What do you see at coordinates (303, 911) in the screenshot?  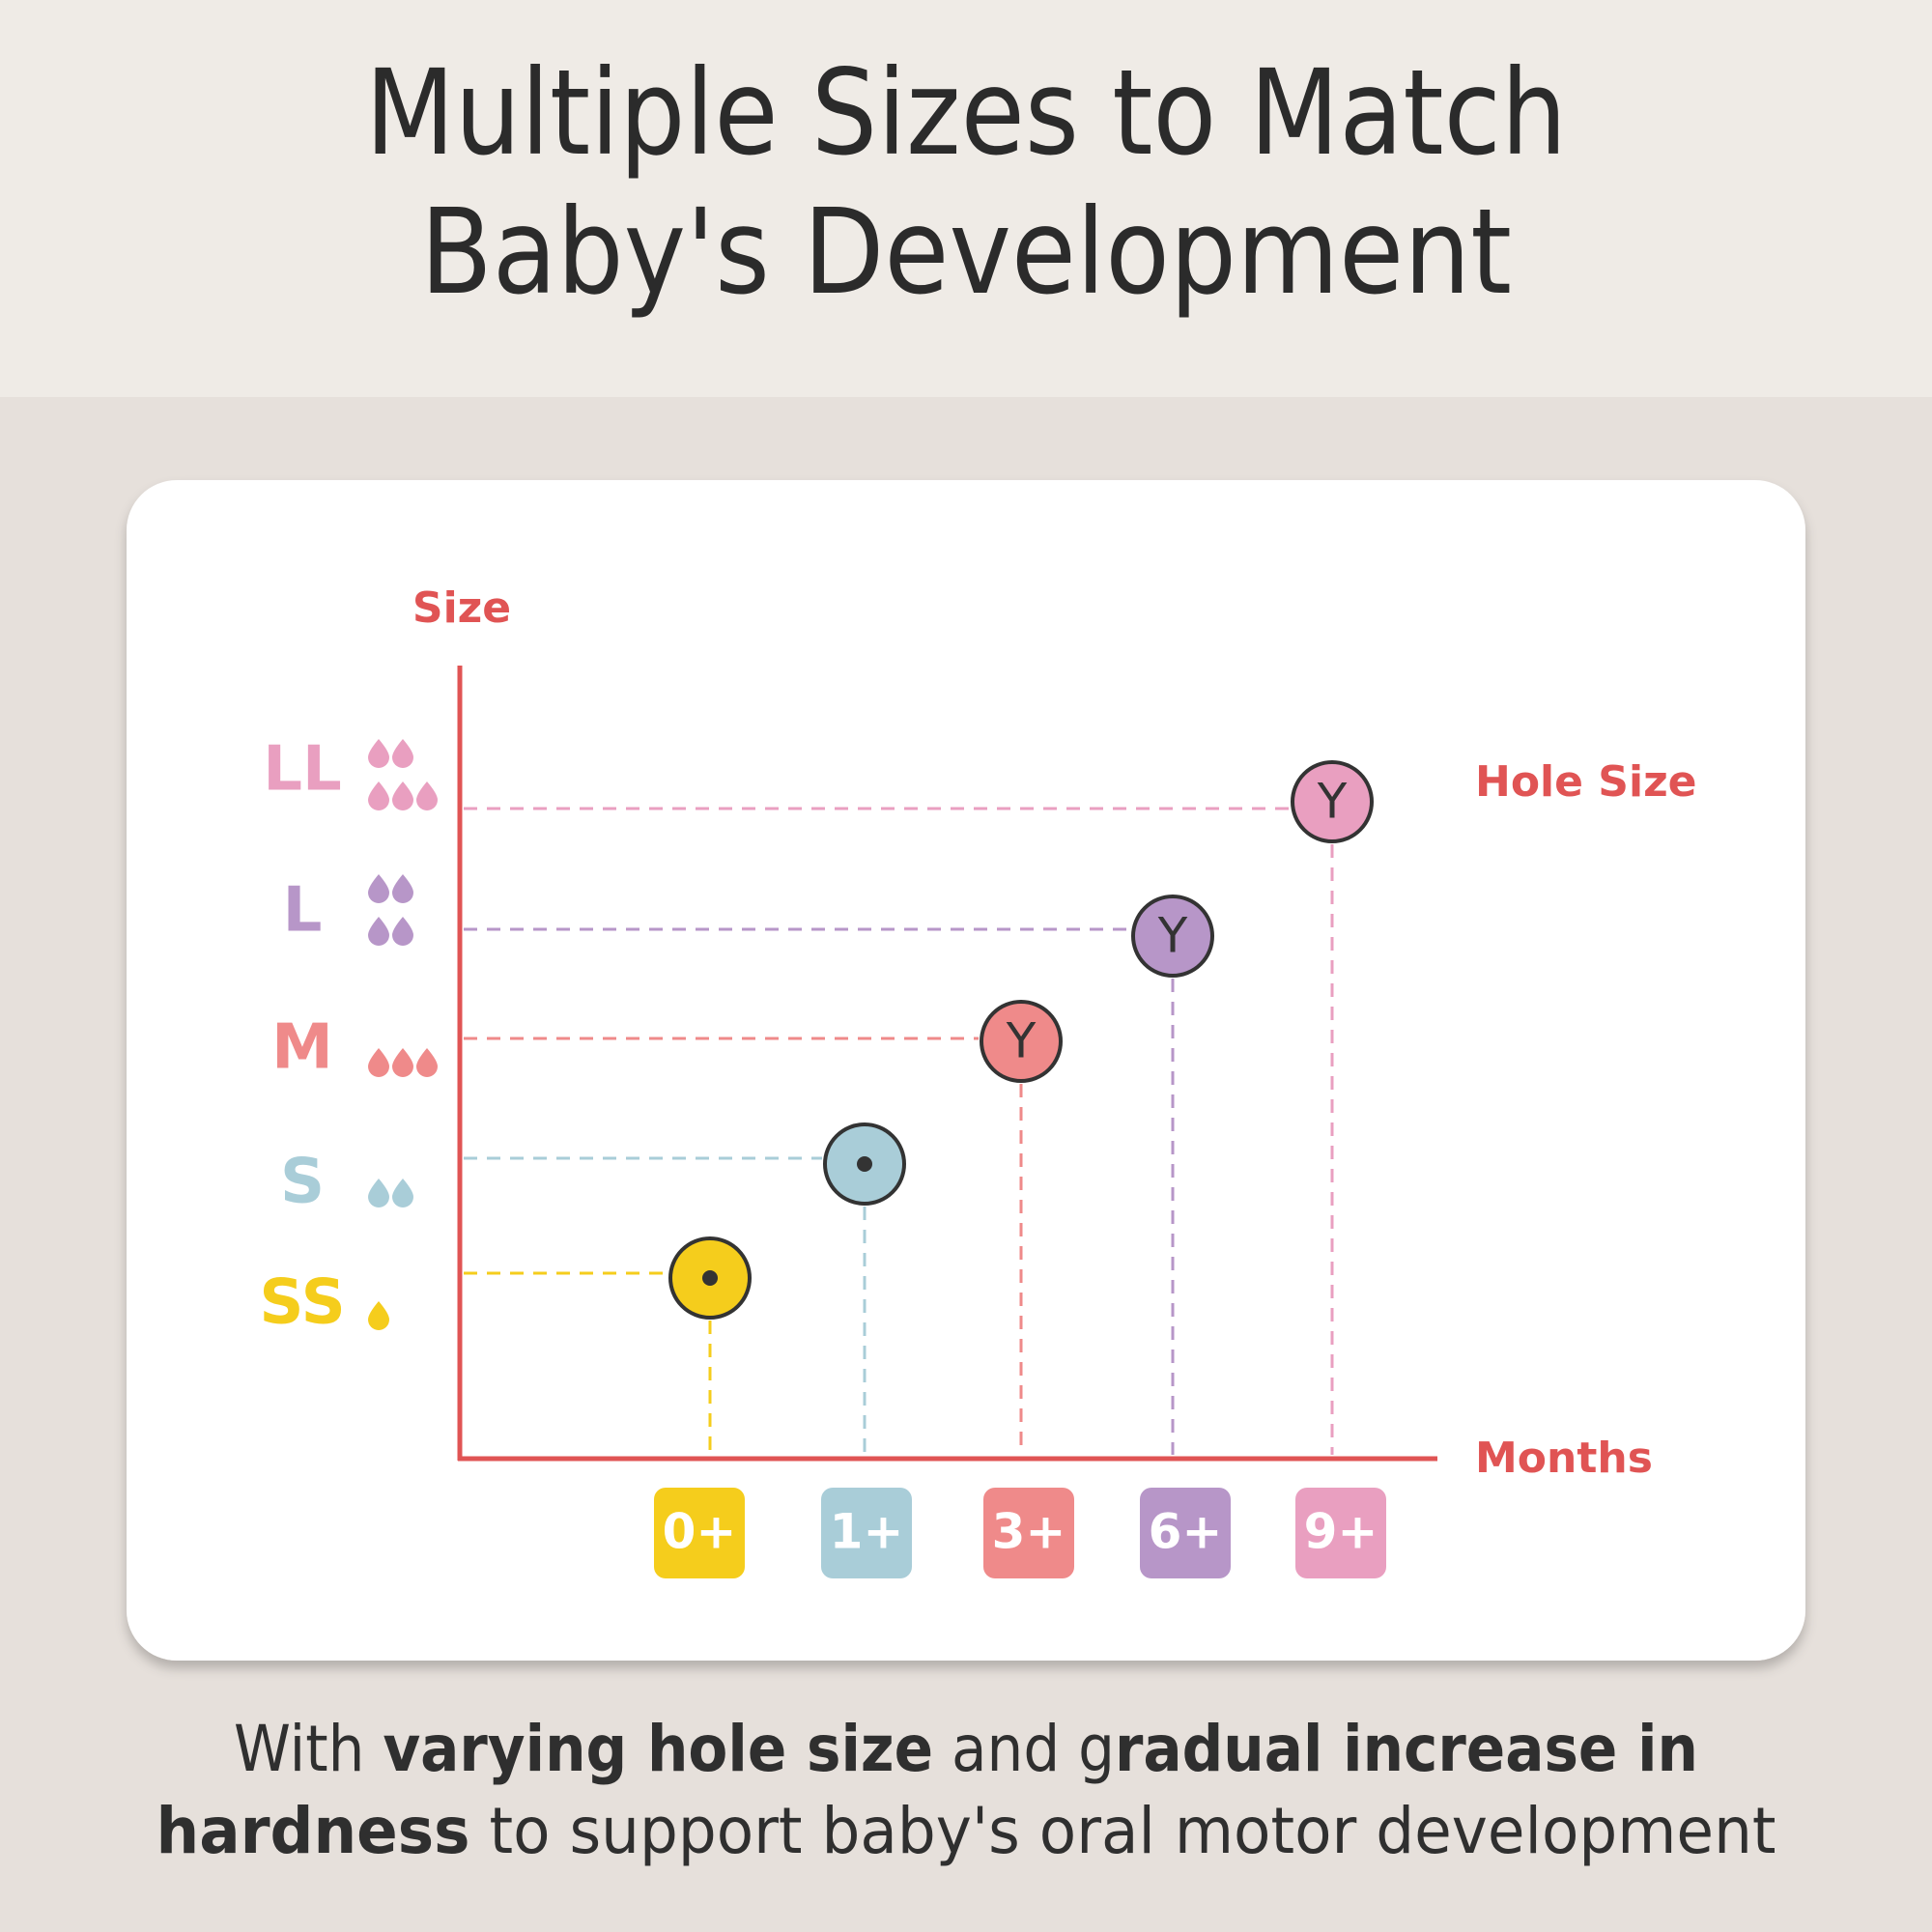 I see `size-label: L` at bounding box center [303, 911].